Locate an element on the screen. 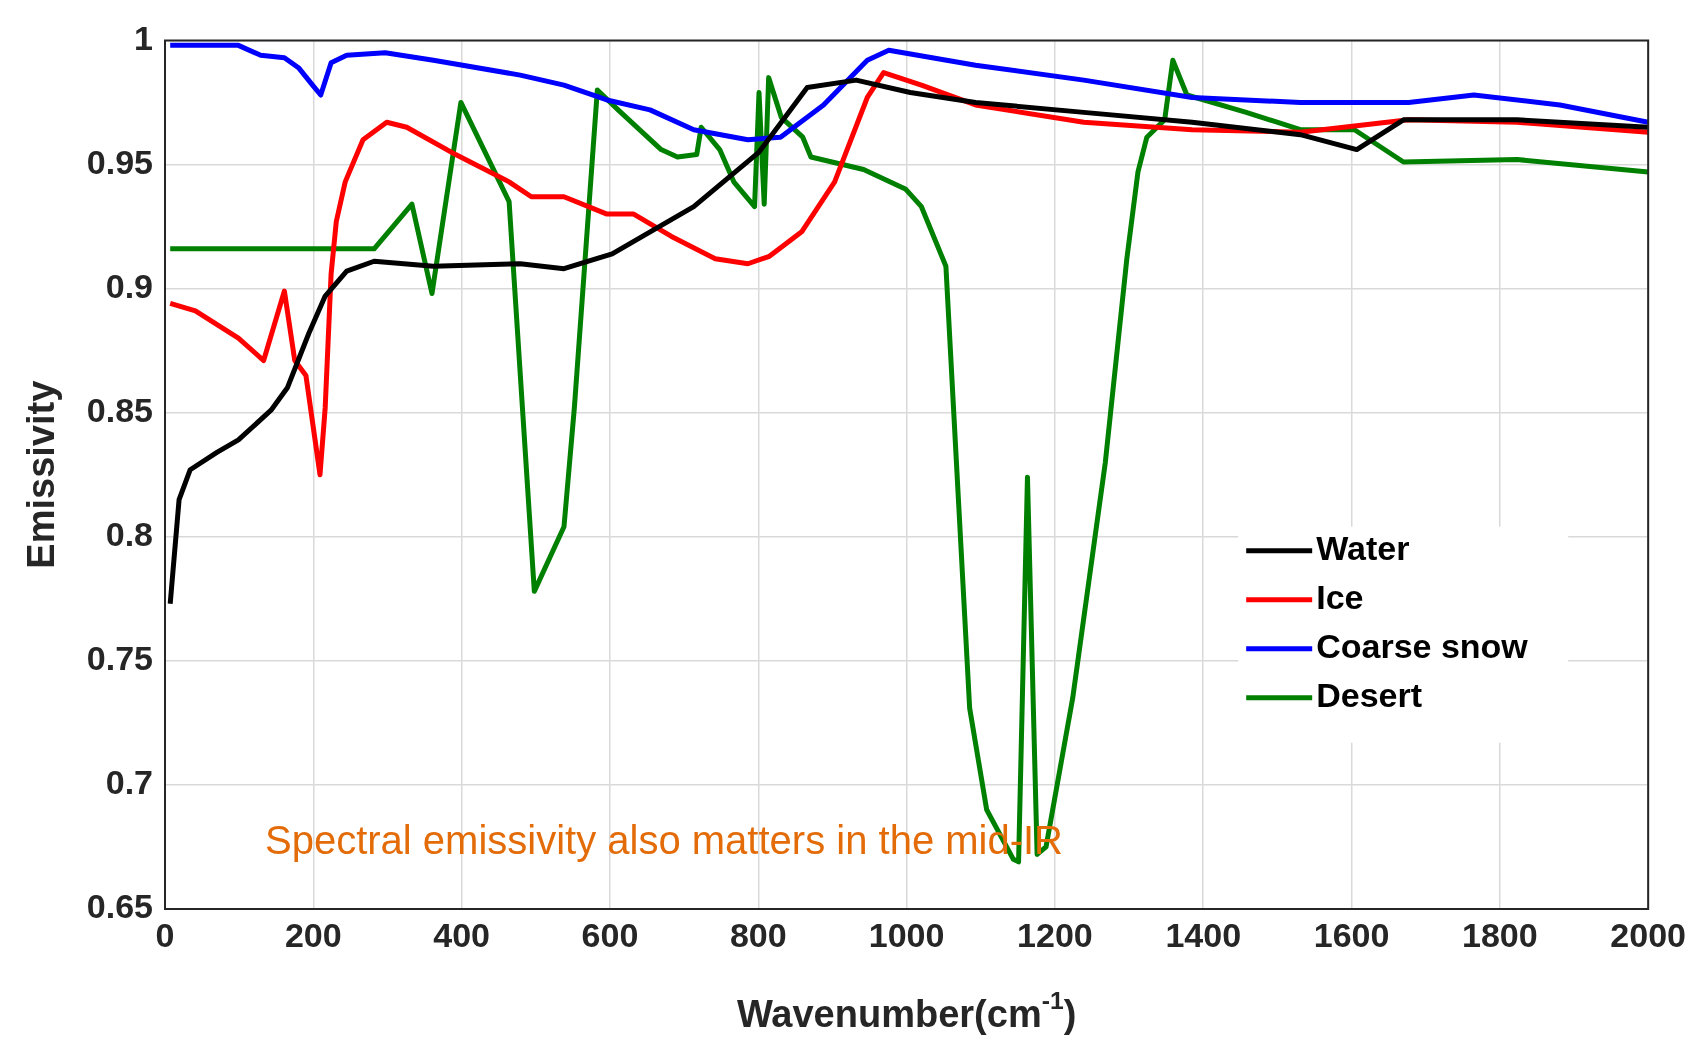  y-tick-label: 0.9 is located at coordinates (129, 285).